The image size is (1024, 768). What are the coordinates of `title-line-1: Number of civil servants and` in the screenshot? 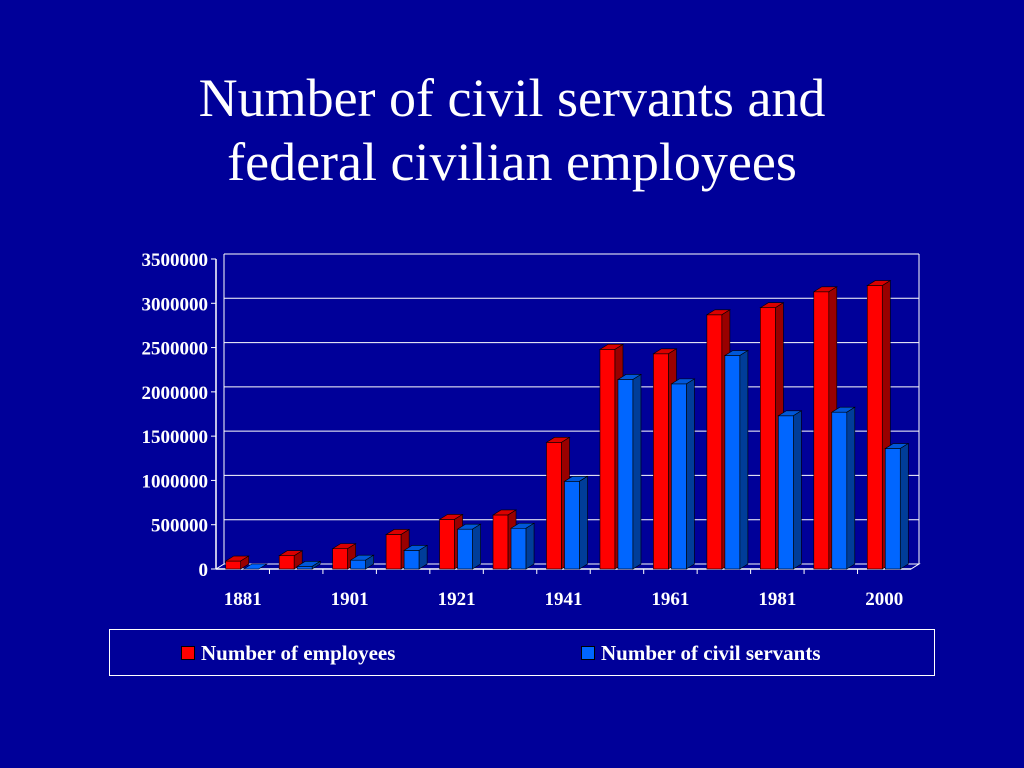 It's located at (512, 98).